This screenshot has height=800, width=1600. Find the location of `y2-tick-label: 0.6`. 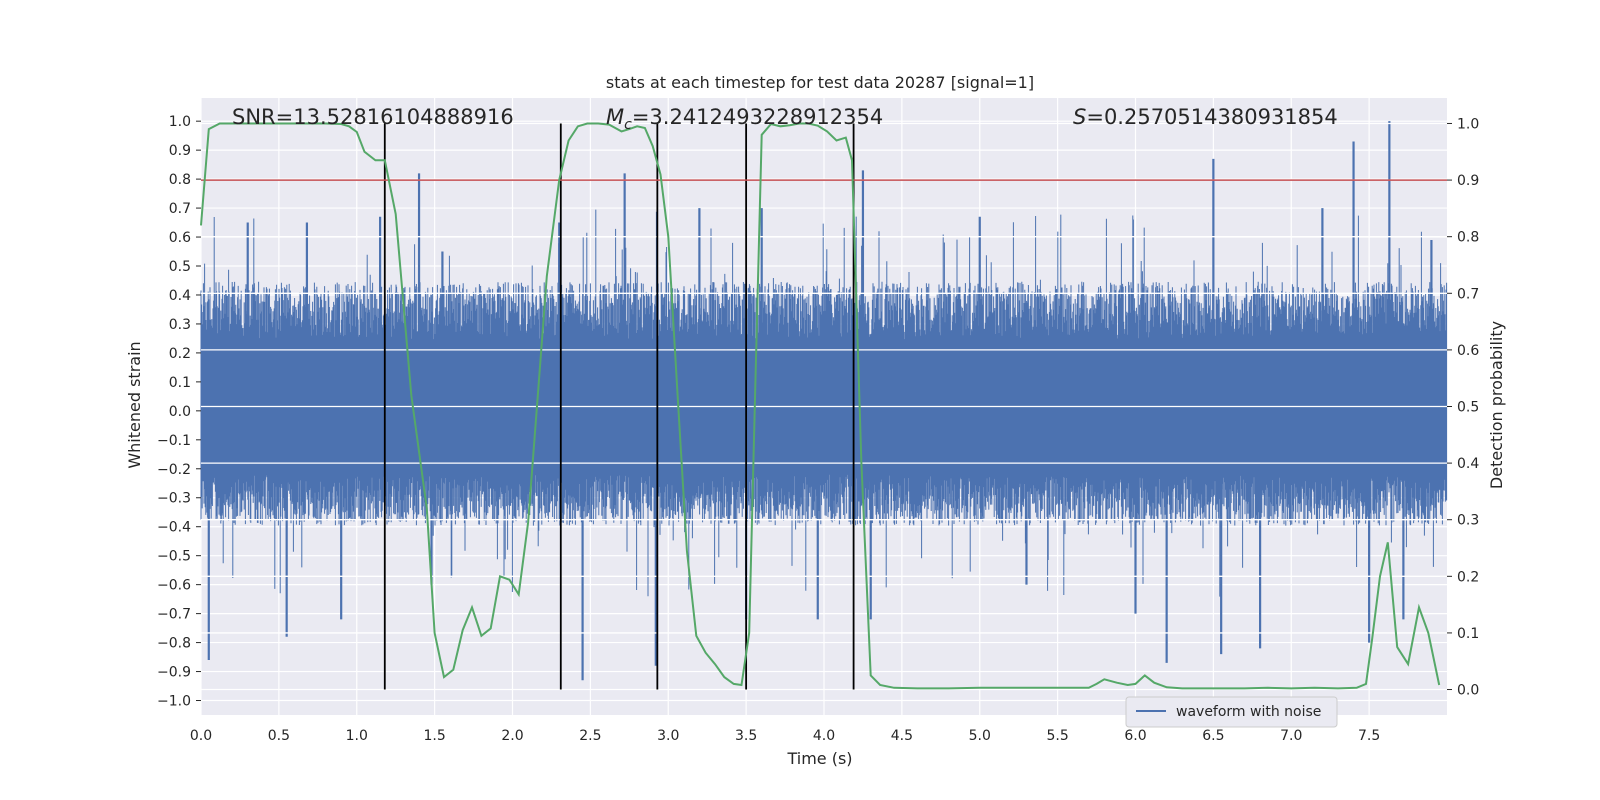

y2-tick-label: 0.6 is located at coordinates (1468, 351).